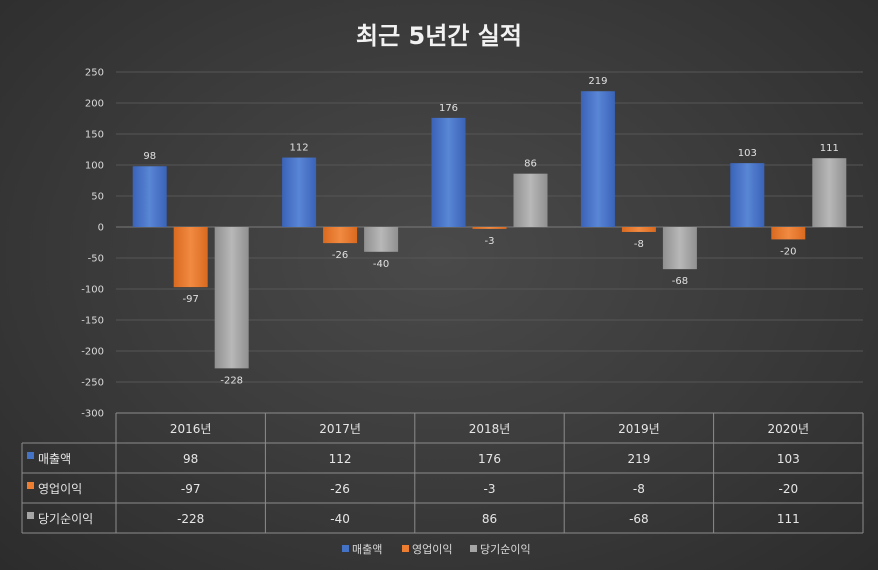 This screenshot has height=570, width=878. What do you see at coordinates (639, 244) in the screenshot?
I see `data-label: -8` at bounding box center [639, 244].